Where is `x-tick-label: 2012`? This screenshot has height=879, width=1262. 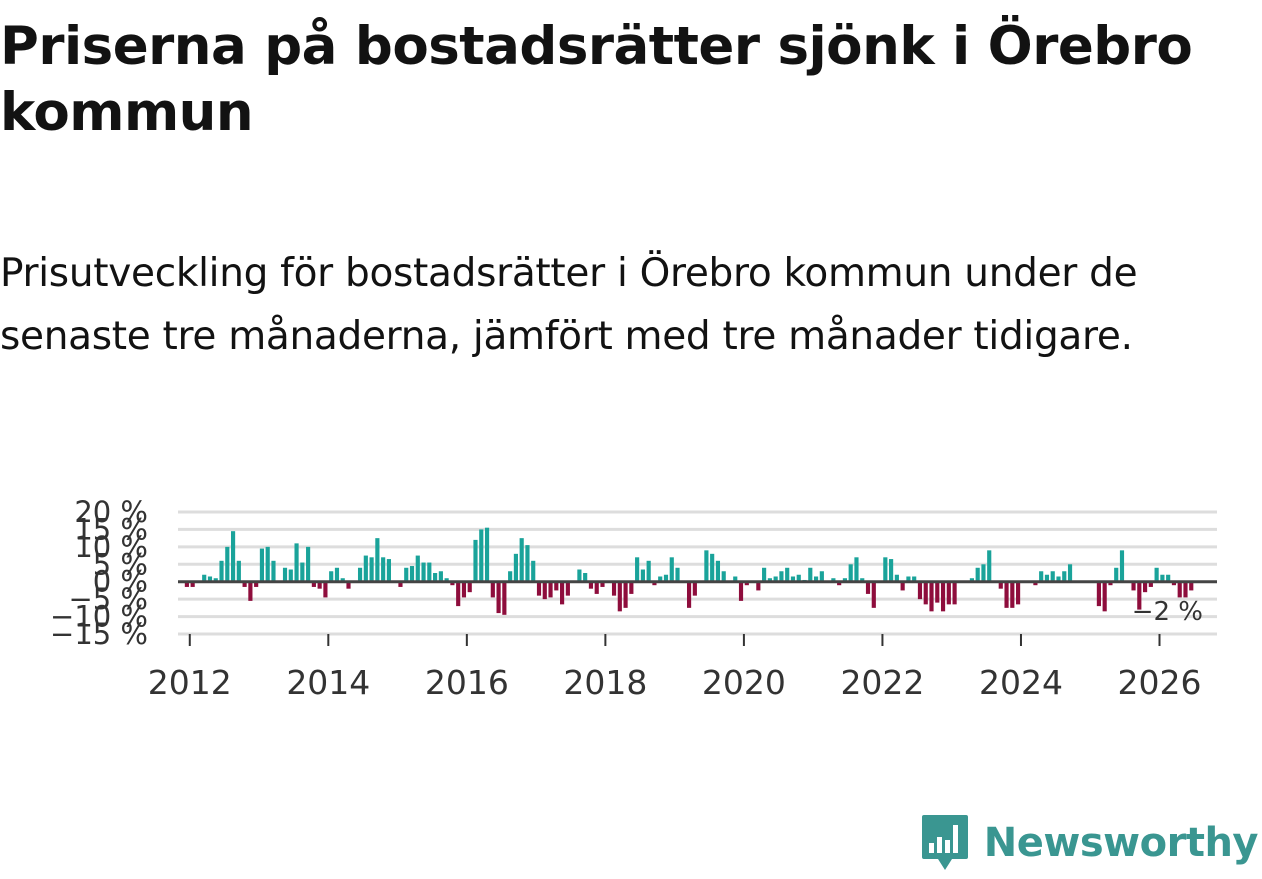 x-tick-label: 2012 is located at coordinates (190, 682).